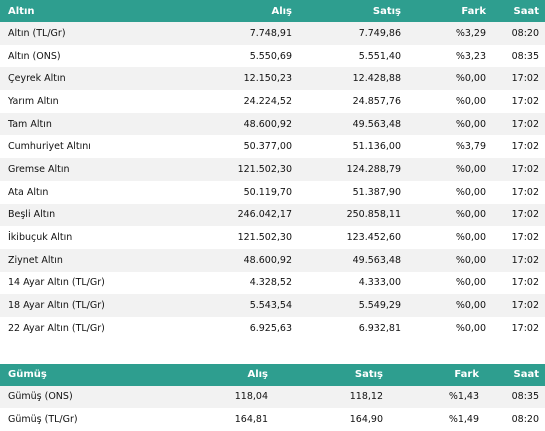 Image resolution: width=545 pixels, height=431 pixels. What do you see at coordinates (59, 124) in the screenshot?
I see `instrument-name: Tam Altın` at bounding box center [59, 124].